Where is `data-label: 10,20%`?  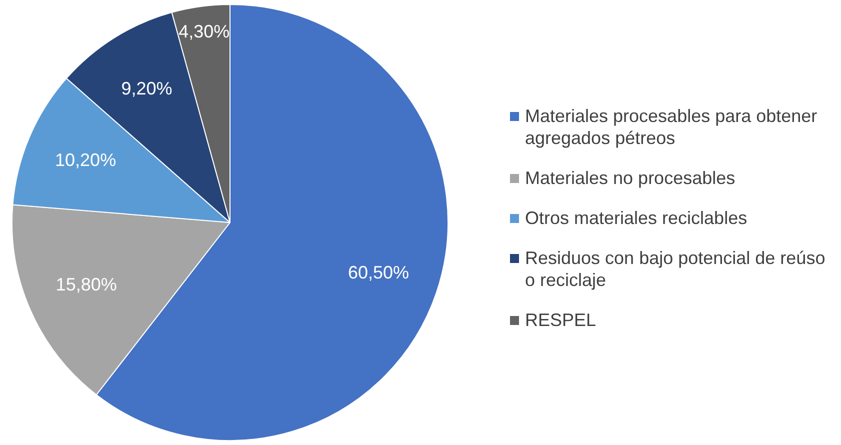 data-label: 10,20% is located at coordinates (85, 160).